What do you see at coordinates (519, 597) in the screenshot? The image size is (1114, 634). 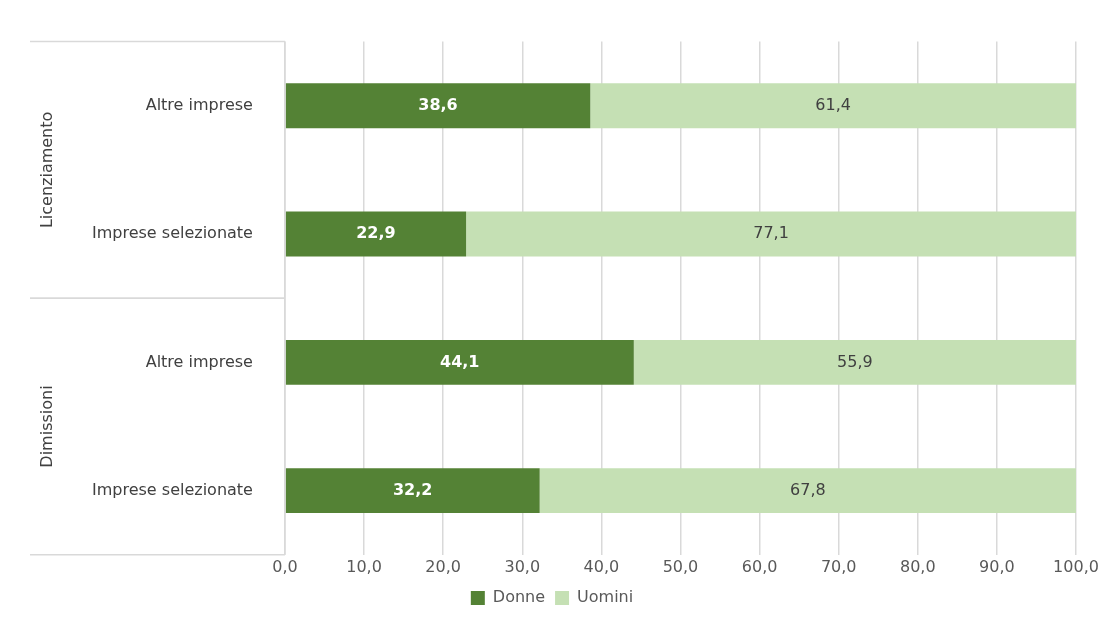 I see `legend-label: Donne` at bounding box center [519, 597].